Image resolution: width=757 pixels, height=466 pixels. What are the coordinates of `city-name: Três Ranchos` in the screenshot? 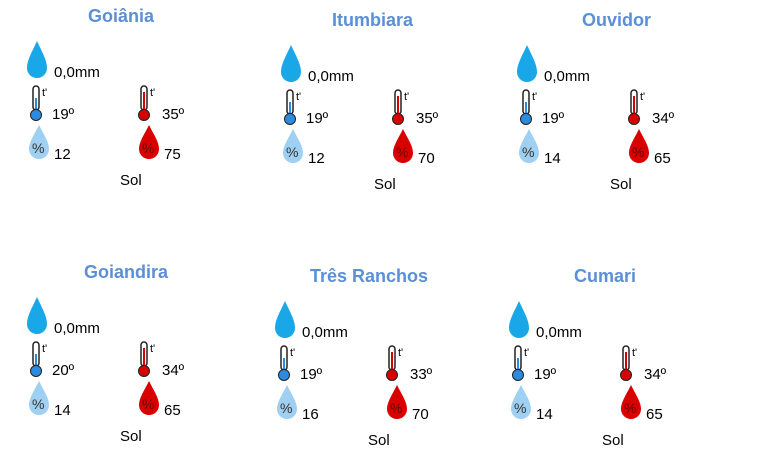 It's located at (369, 276).